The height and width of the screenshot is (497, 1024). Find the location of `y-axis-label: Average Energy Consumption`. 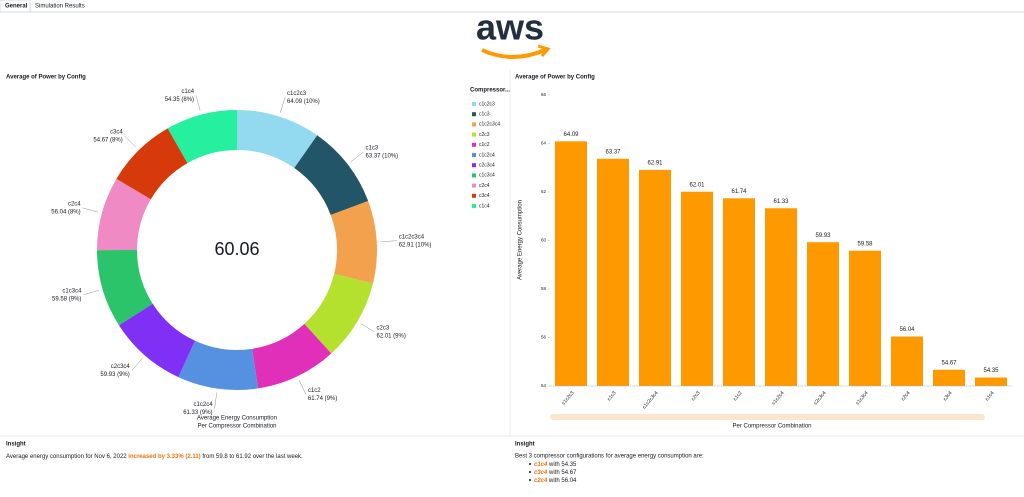

y-axis-label: Average Energy Consumption is located at coordinates (521, 240).